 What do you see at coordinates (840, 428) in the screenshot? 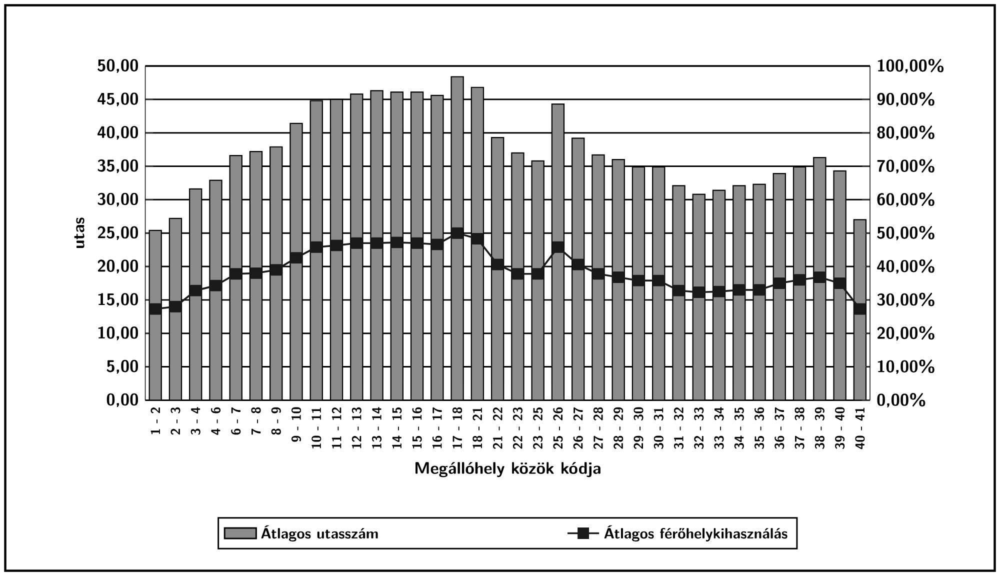
I see `x-tick-label: 39 - 40` at bounding box center [840, 428].